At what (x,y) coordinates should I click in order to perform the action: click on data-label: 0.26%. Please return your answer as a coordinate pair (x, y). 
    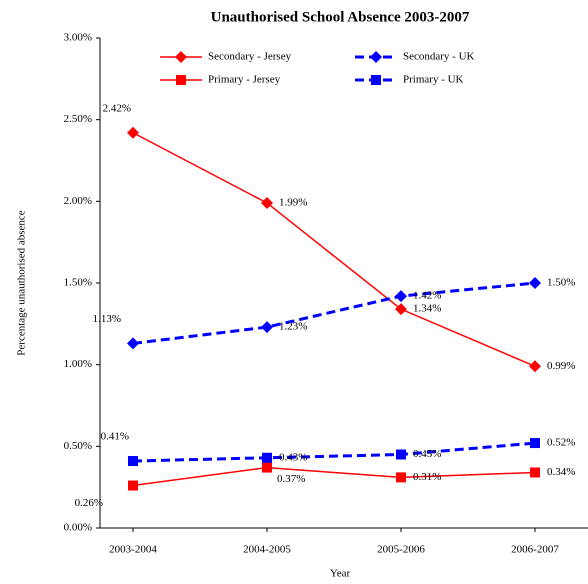
    Looking at the image, I should click on (89, 503).